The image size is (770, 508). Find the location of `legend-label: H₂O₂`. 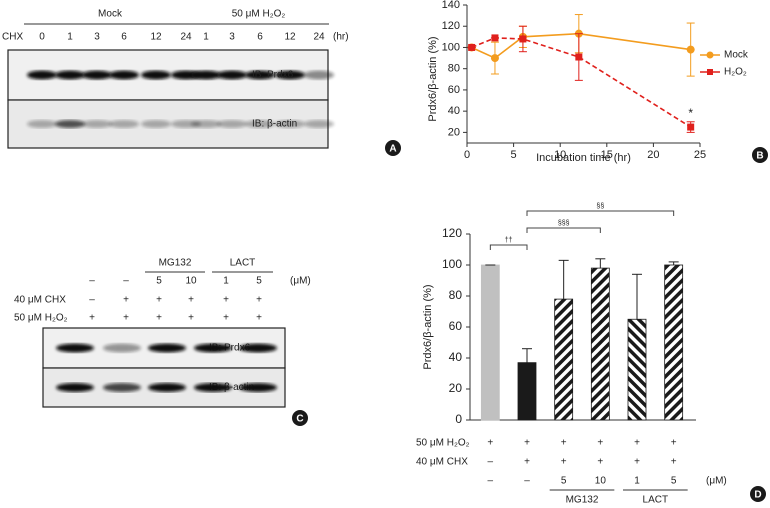

legend-label: H₂O₂ is located at coordinates (735, 72).